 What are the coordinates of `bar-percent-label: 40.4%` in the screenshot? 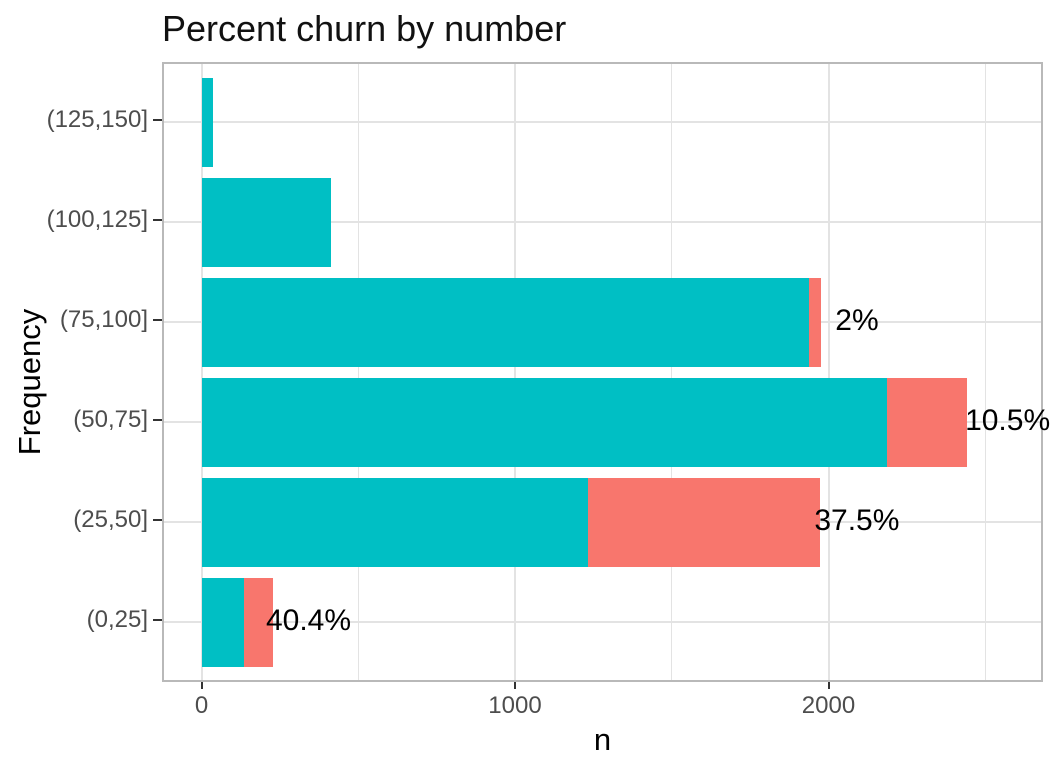 It's located at (308, 620).